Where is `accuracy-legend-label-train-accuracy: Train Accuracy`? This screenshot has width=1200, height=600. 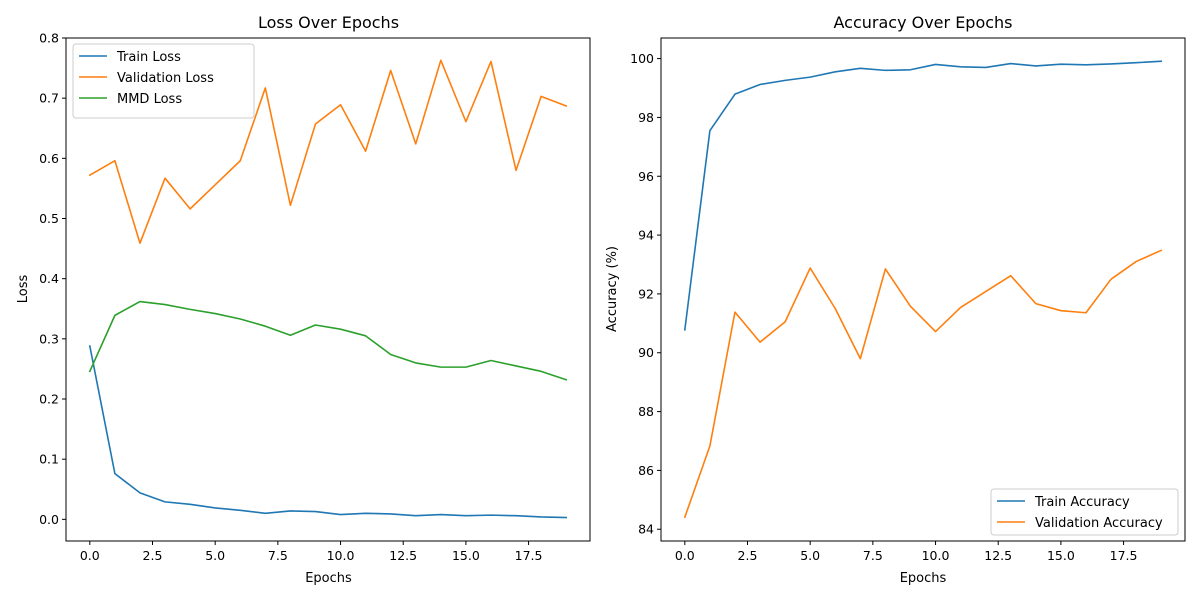
accuracy-legend-label-train-accuracy: Train Accuracy is located at coordinates (1082, 502).